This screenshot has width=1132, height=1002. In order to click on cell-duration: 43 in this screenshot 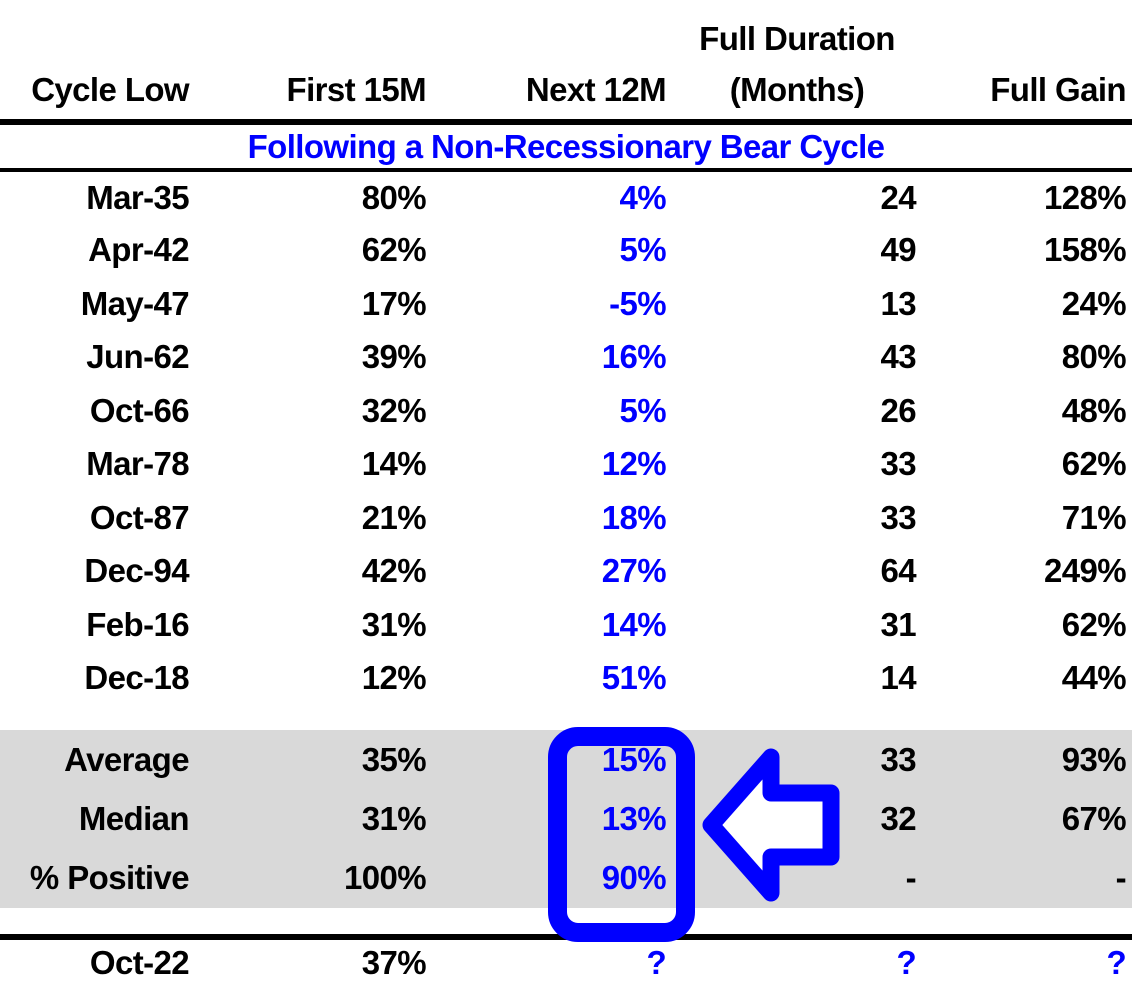, I will do `click(898, 357)`.